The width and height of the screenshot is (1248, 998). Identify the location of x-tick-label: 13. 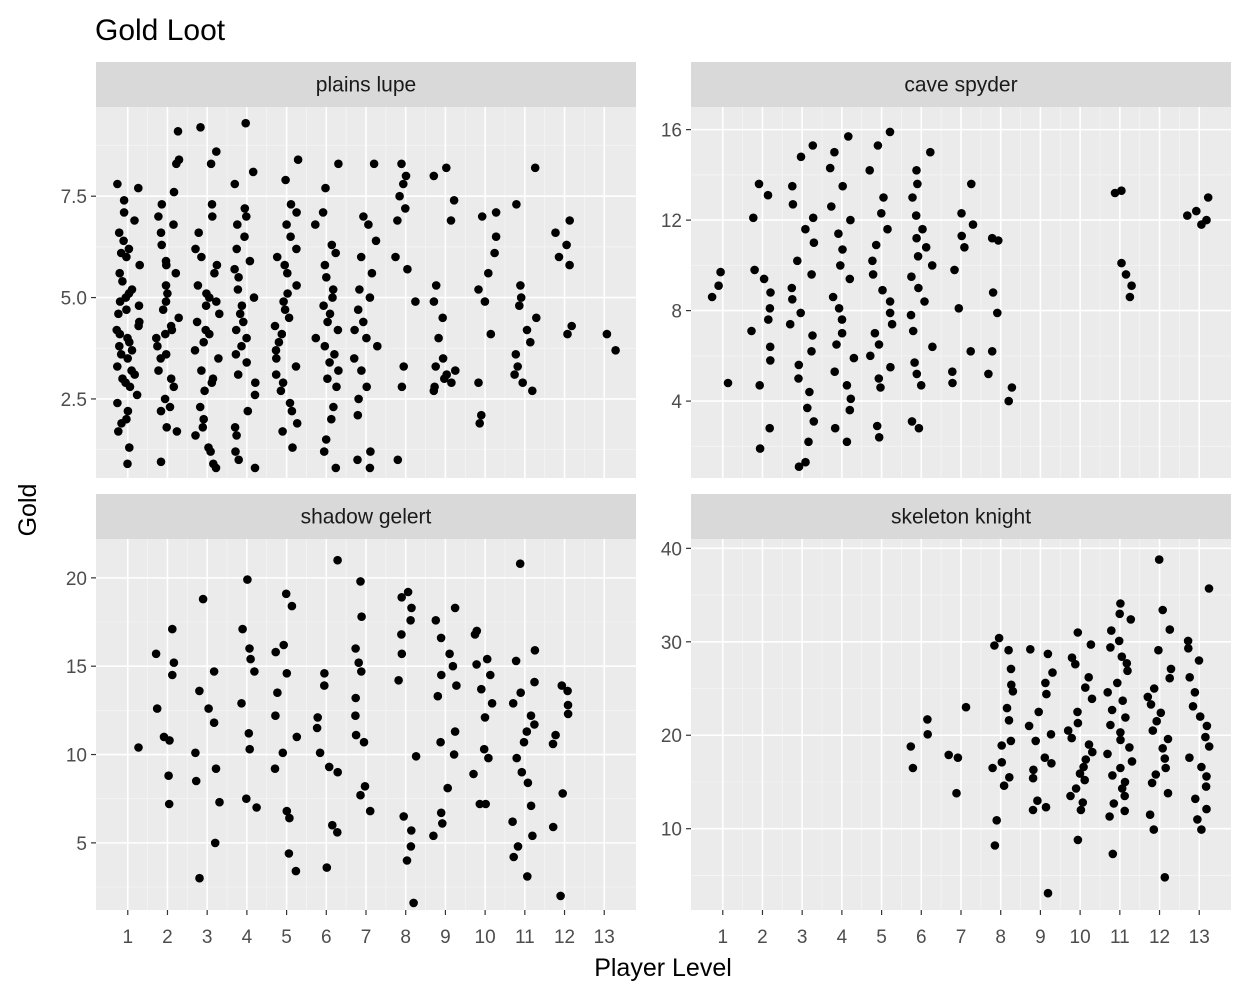
(1199, 937).